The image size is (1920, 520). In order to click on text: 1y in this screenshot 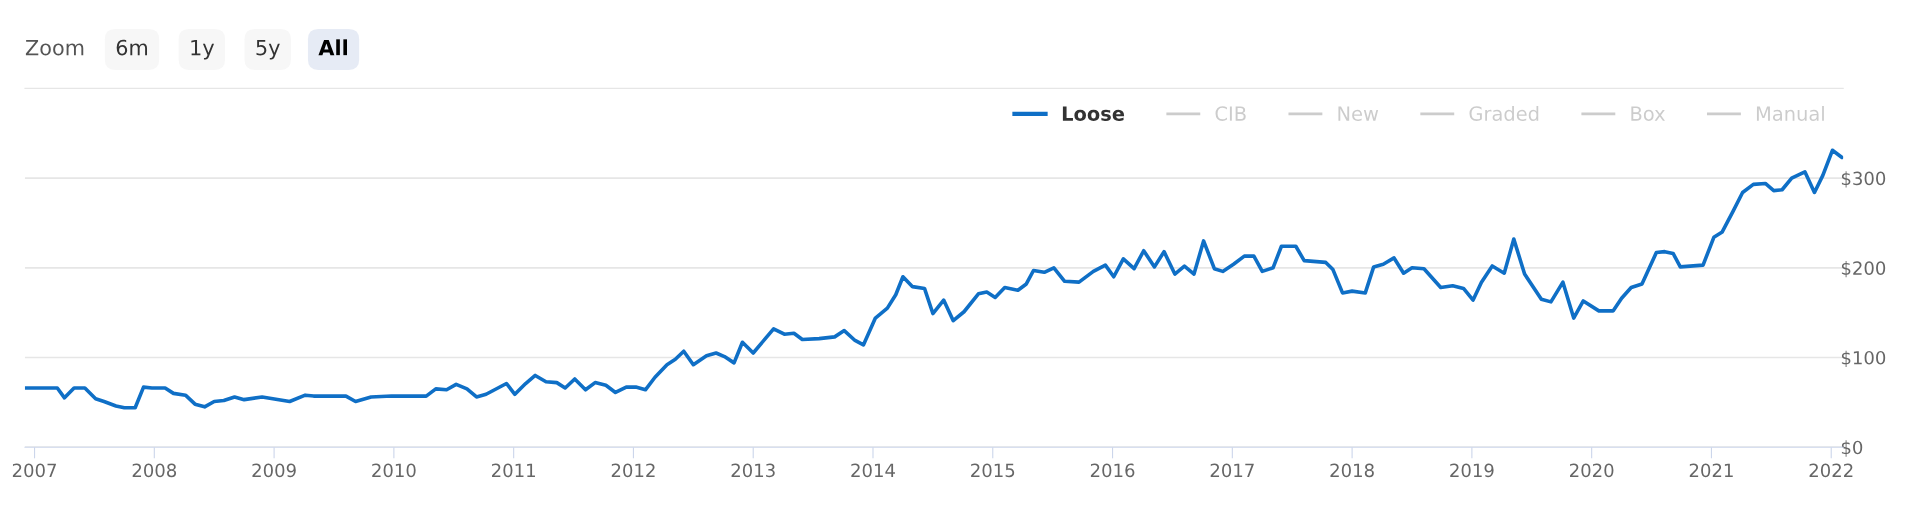, I will do `click(203, 49)`.